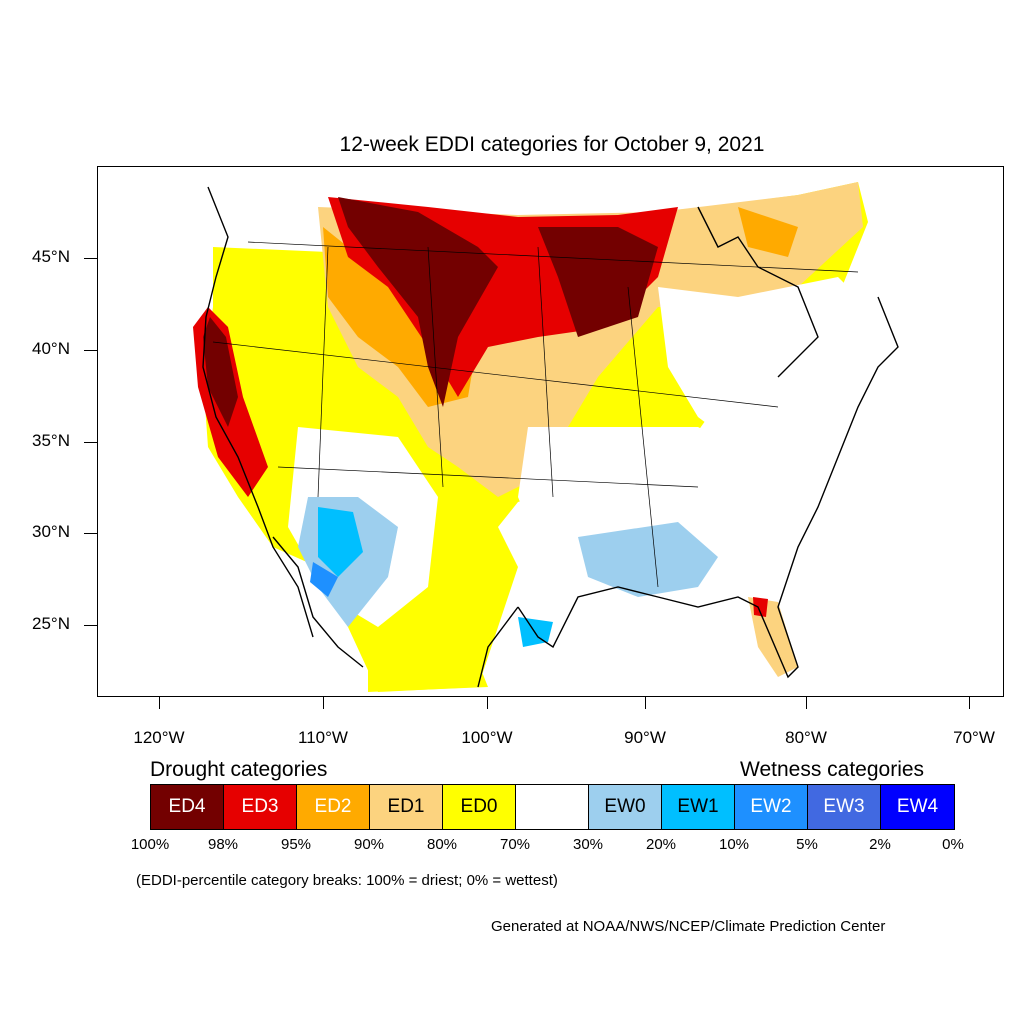  I want to click on region-ew1-sw, so click(340, 542).